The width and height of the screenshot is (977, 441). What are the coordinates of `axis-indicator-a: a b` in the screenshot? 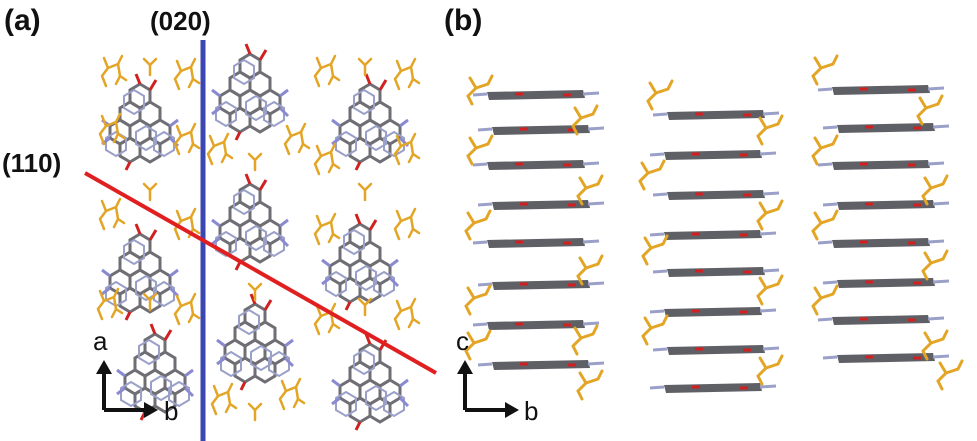 It's located at (135, 376).